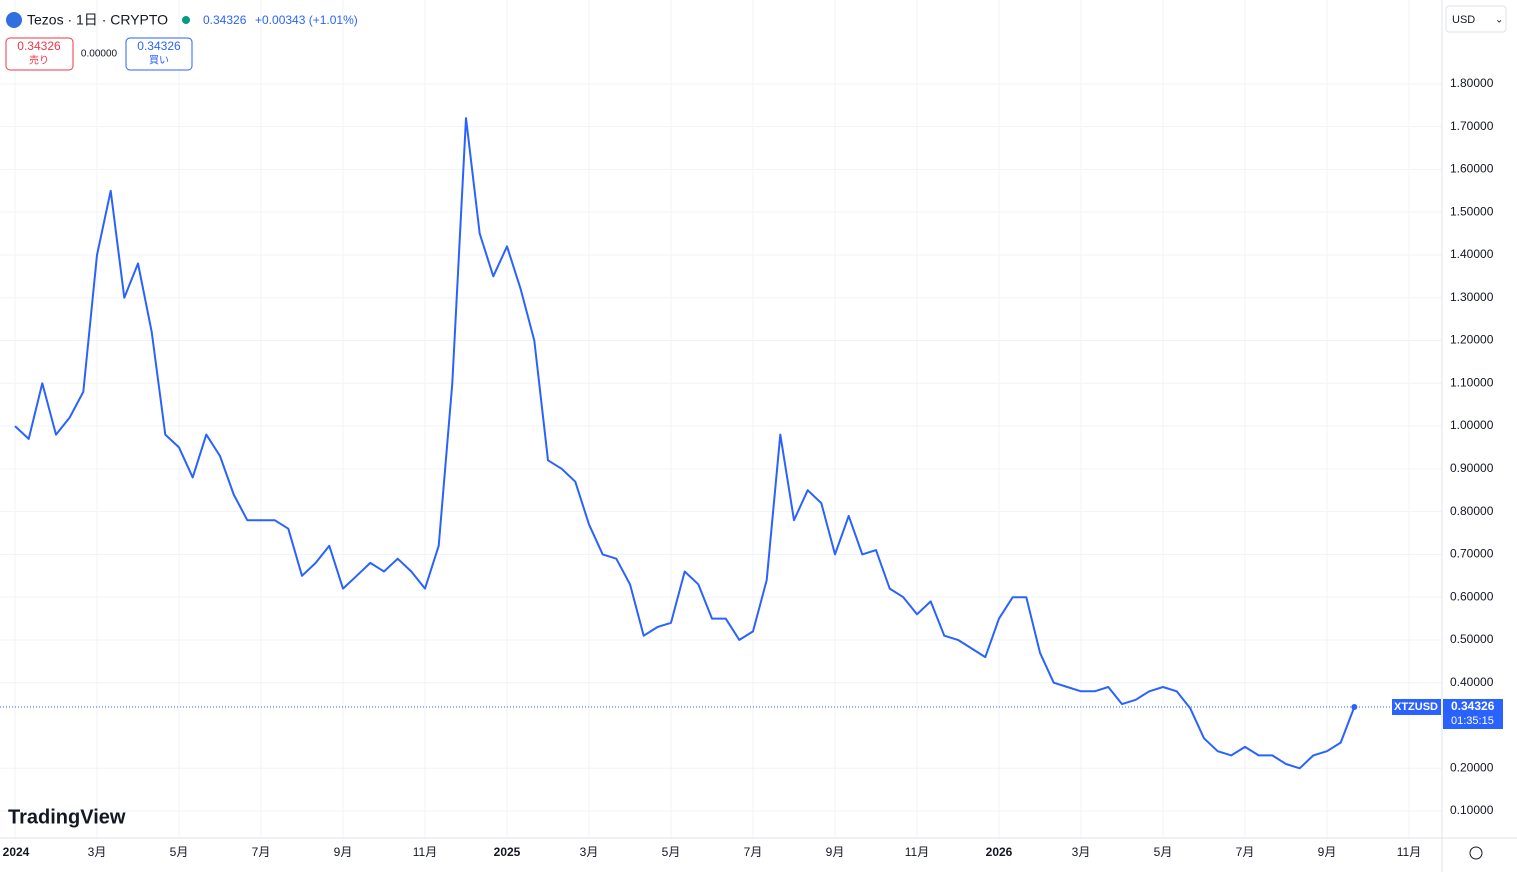 This screenshot has height=872, width=1517. What do you see at coordinates (1472, 83) in the screenshot?
I see `y-tick-label: 1.80000` at bounding box center [1472, 83].